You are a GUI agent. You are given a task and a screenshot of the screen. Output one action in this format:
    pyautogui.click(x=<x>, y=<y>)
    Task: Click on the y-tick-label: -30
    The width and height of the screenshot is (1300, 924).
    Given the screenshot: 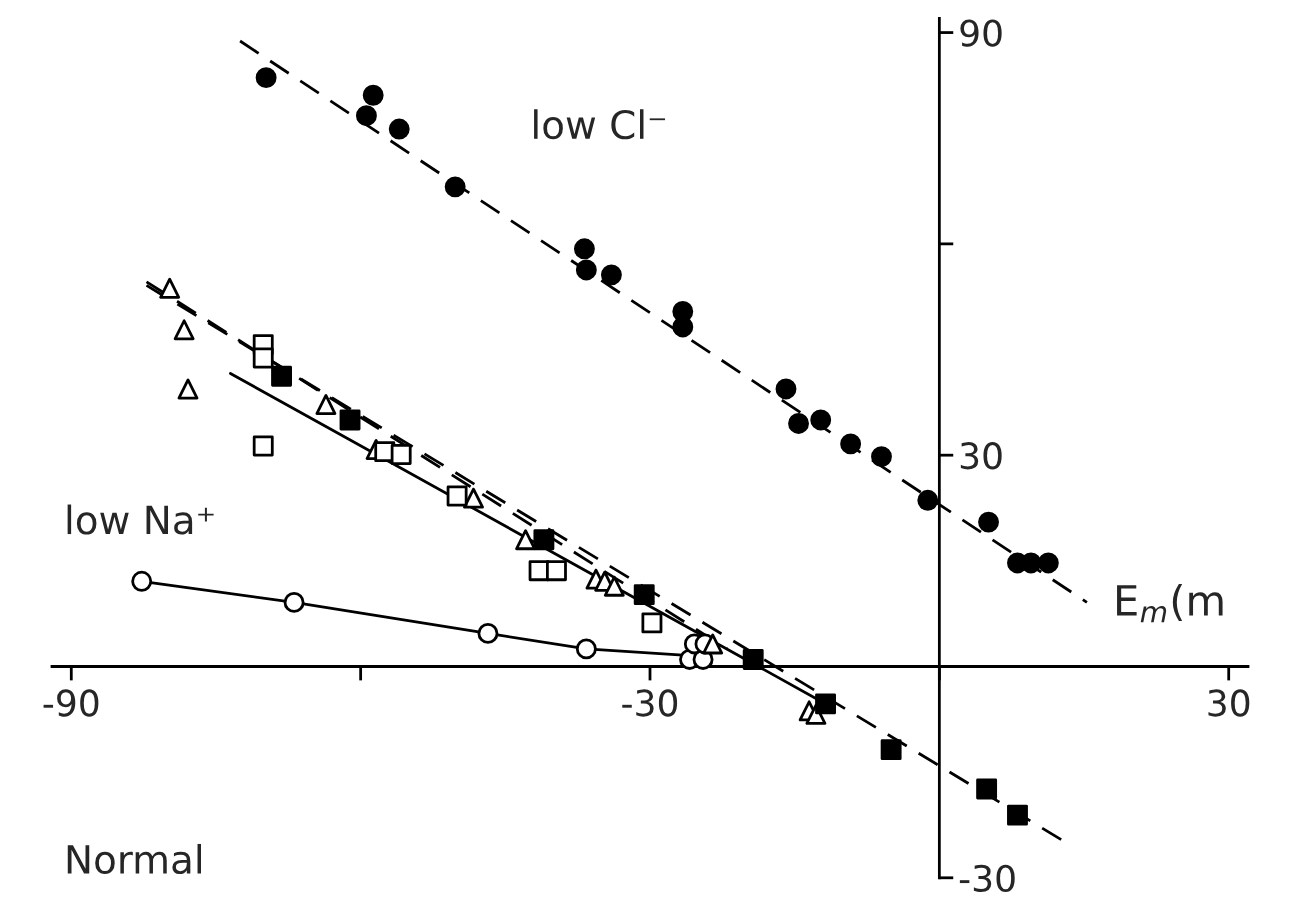 What is the action you would take?
    pyautogui.click(x=987, y=878)
    